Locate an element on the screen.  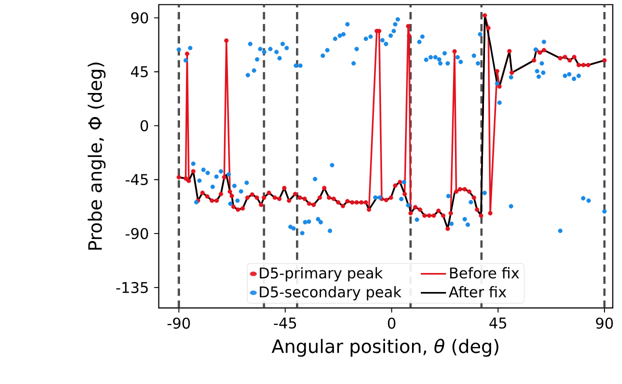
x-tick-label: 45 is located at coordinates (497, 323).